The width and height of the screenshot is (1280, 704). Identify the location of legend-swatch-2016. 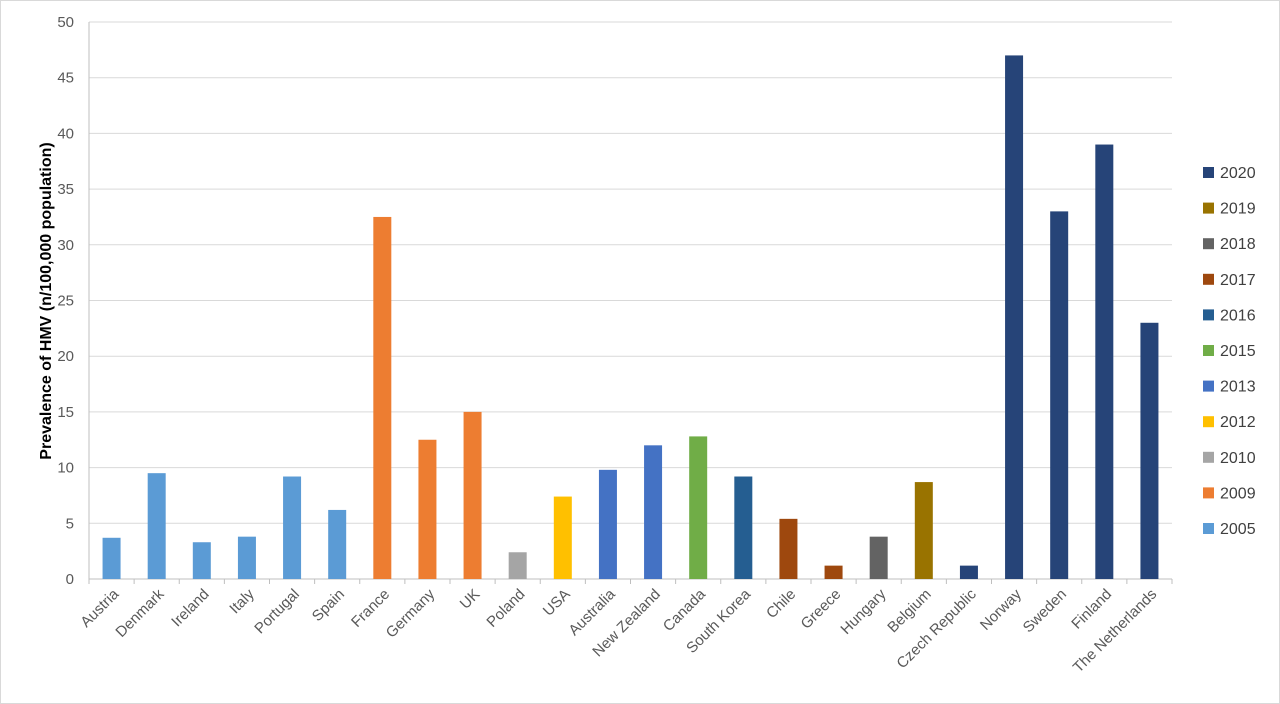
(1208, 315).